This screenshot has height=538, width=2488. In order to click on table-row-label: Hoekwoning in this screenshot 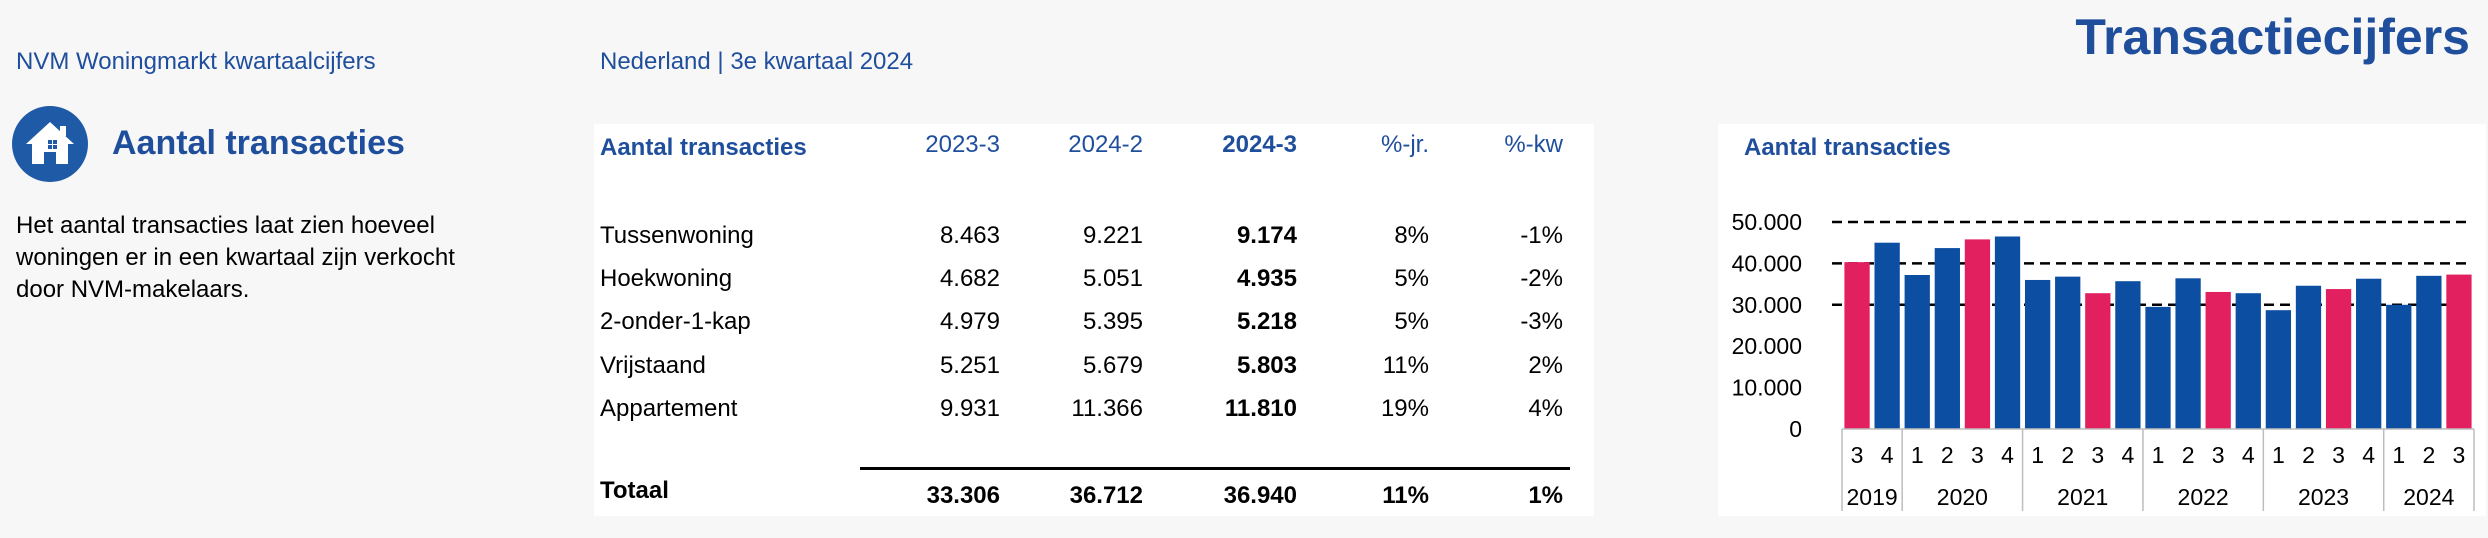, I will do `click(666, 278)`.